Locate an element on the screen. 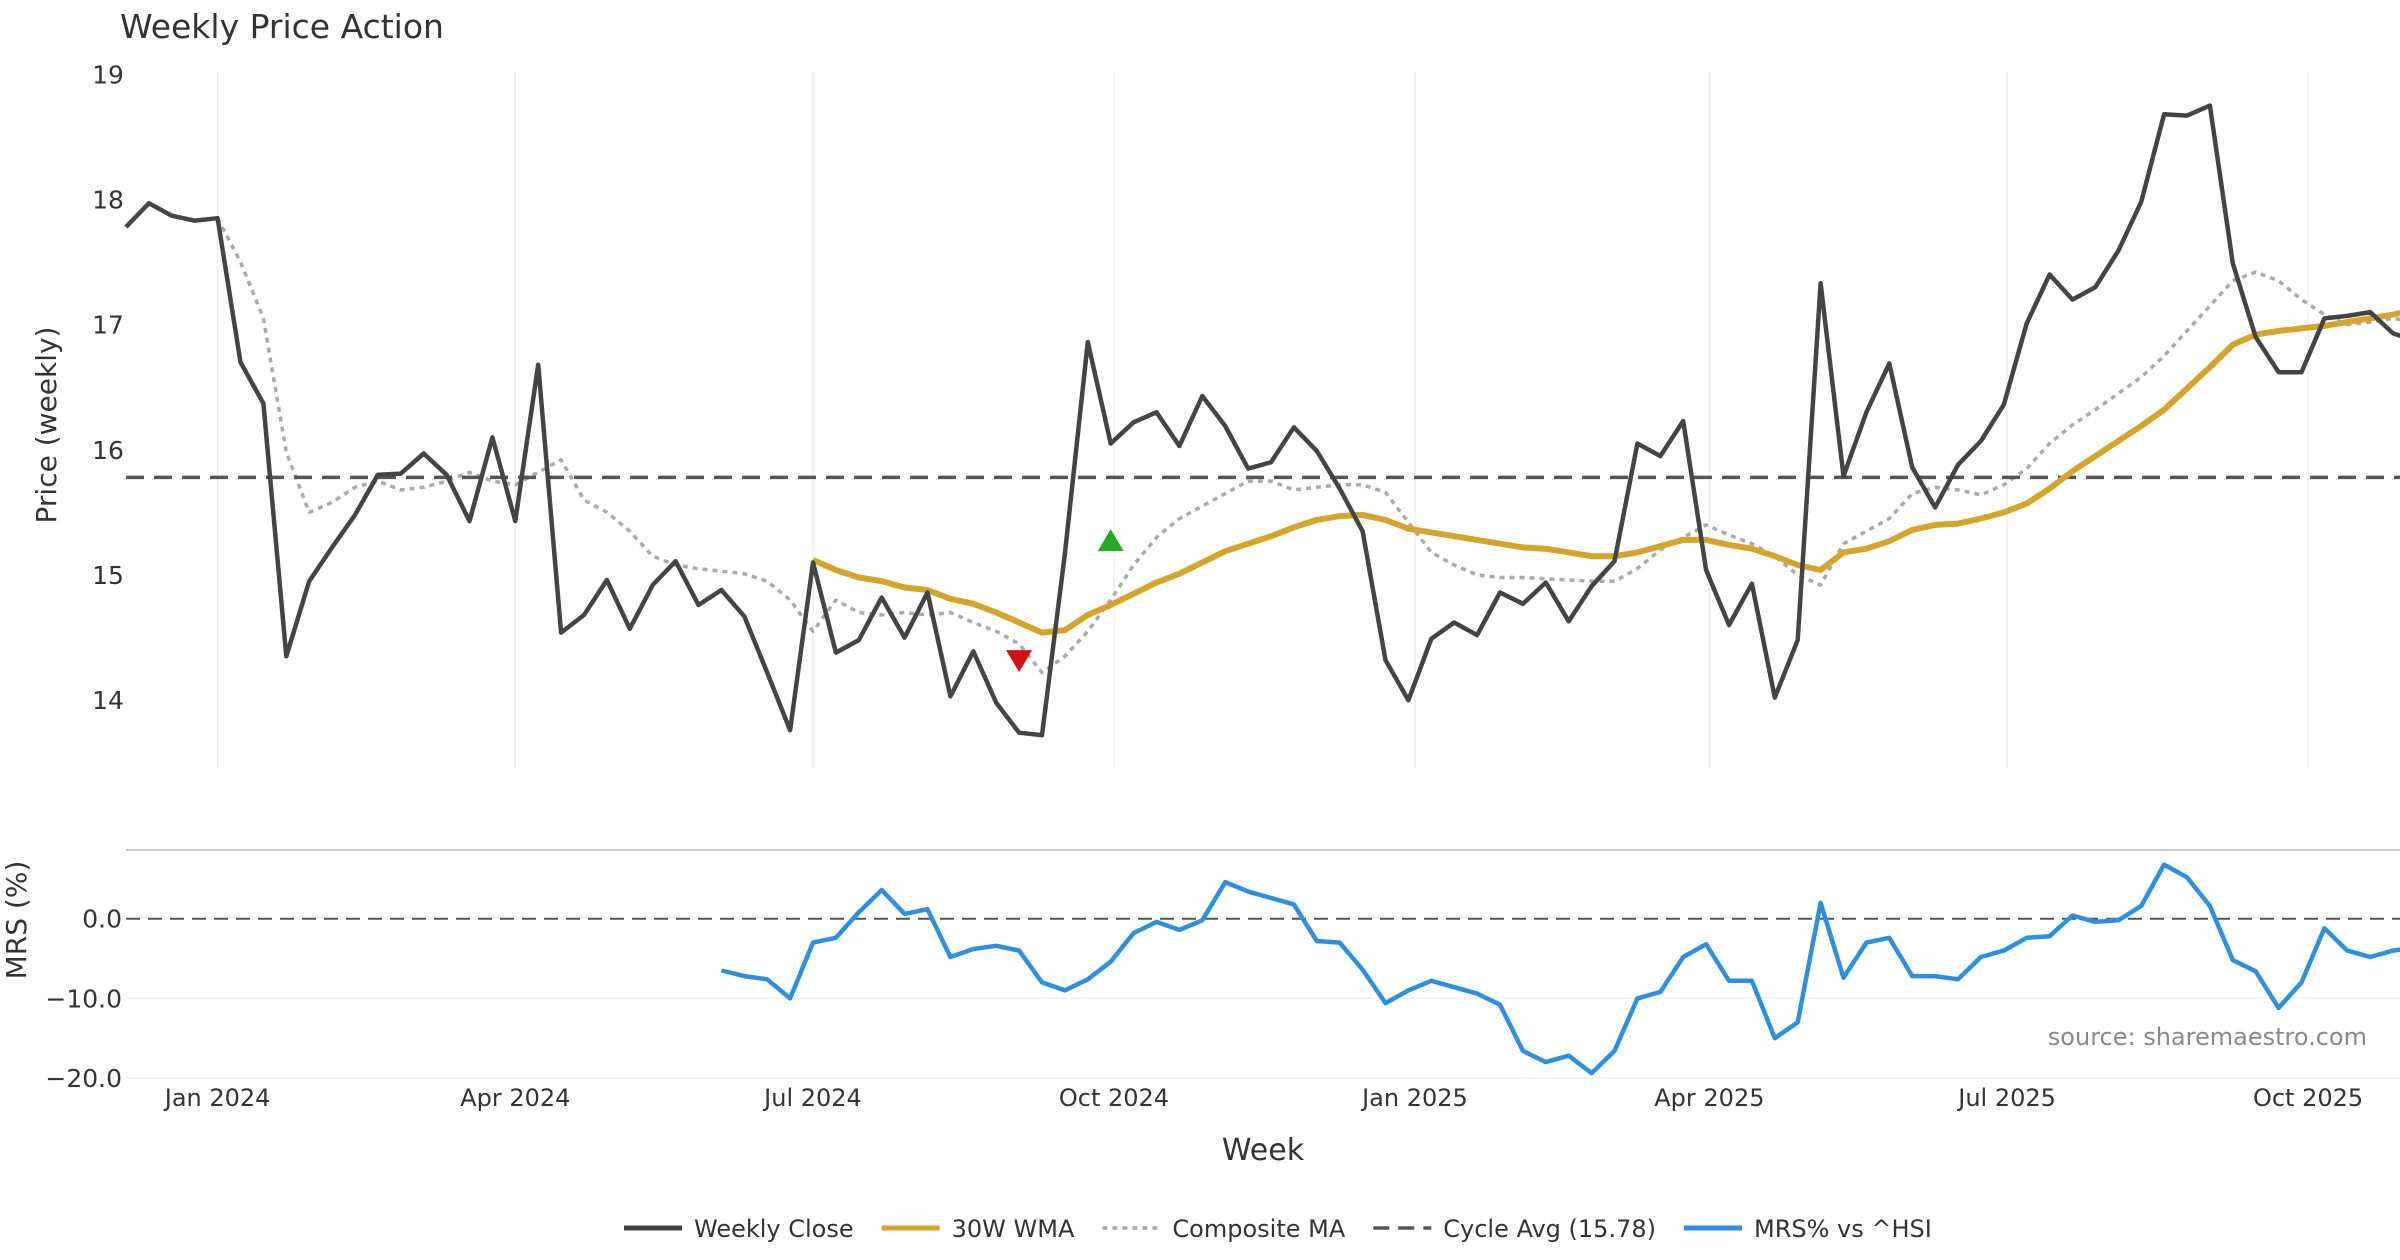  y-tick-label-price: 14 is located at coordinates (108, 700).